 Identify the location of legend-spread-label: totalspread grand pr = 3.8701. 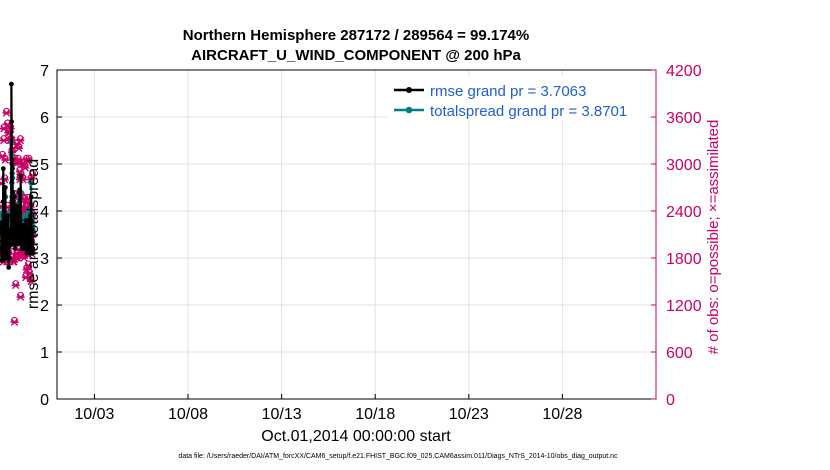
(528, 111).